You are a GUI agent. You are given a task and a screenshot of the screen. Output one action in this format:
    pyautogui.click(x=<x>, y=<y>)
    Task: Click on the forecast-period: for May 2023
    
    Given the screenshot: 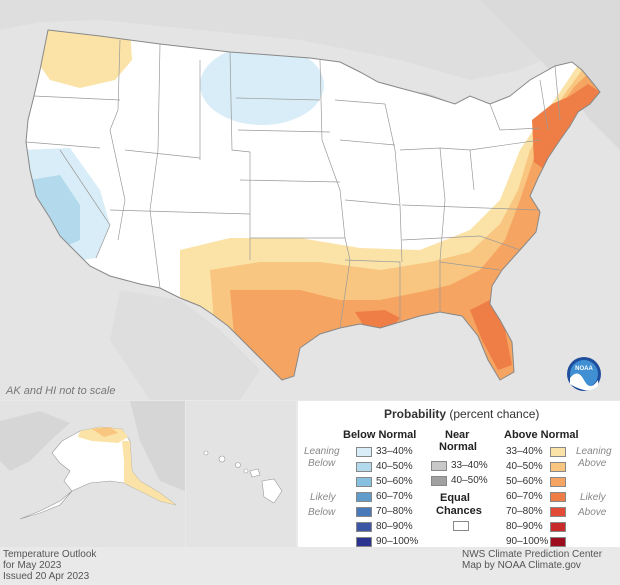 What is the action you would take?
    pyautogui.click(x=32, y=565)
    